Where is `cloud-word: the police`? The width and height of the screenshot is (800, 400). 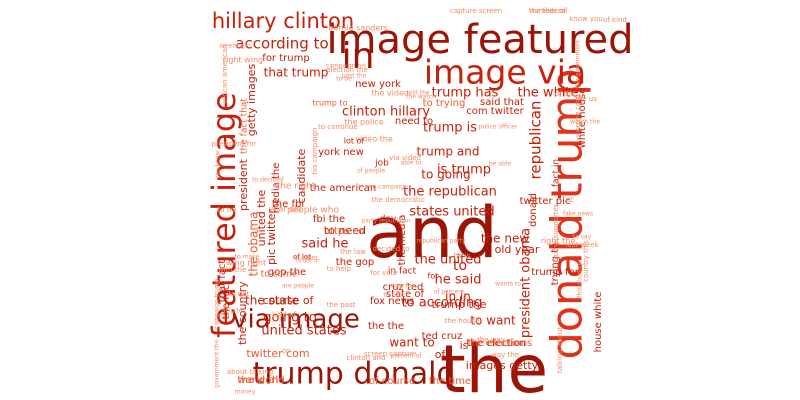 cloud-word: the police is located at coordinates (363, 122).